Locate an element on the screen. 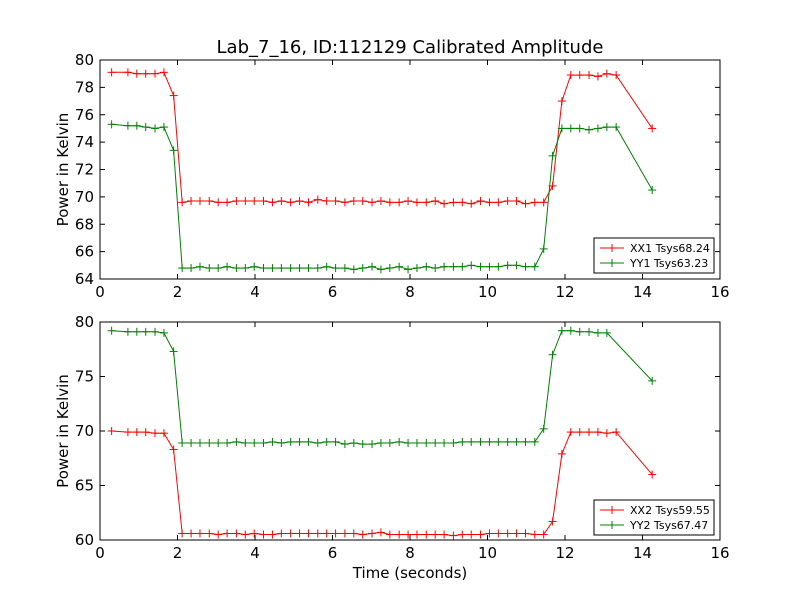 This screenshot has width=800, height=604. x-tick-label: 4 is located at coordinates (255, 553).